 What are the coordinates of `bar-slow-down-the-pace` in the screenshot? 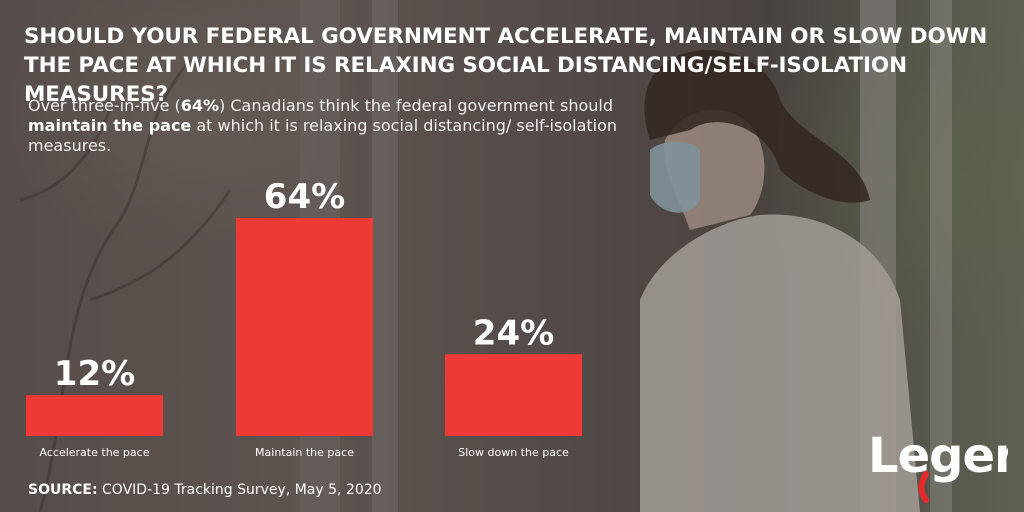 It's located at (513, 395).